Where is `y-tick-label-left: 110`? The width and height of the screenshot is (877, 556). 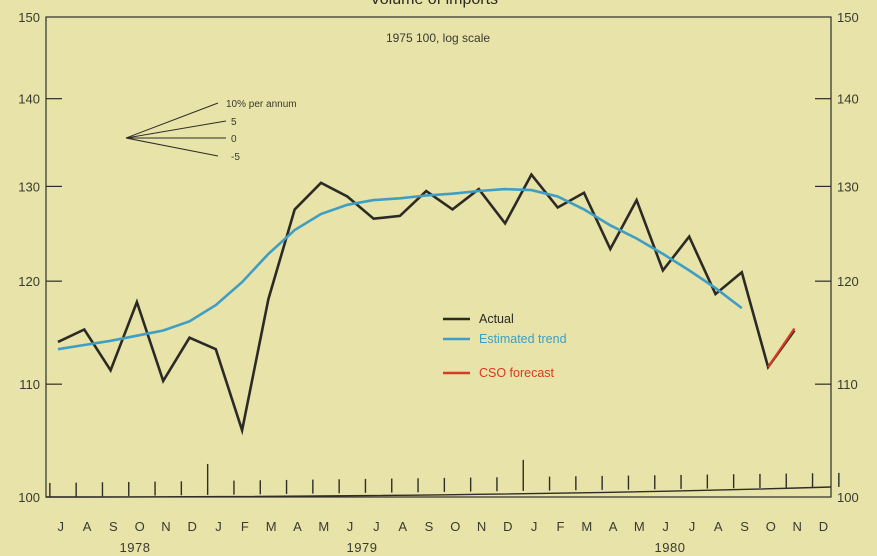 y-tick-label-left: 110 is located at coordinates (29, 384).